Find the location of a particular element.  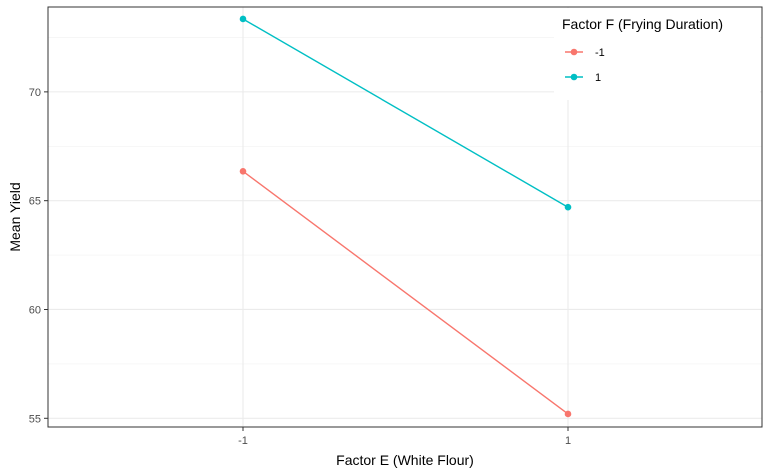

y-tick-label: 55 is located at coordinates (35, 419).